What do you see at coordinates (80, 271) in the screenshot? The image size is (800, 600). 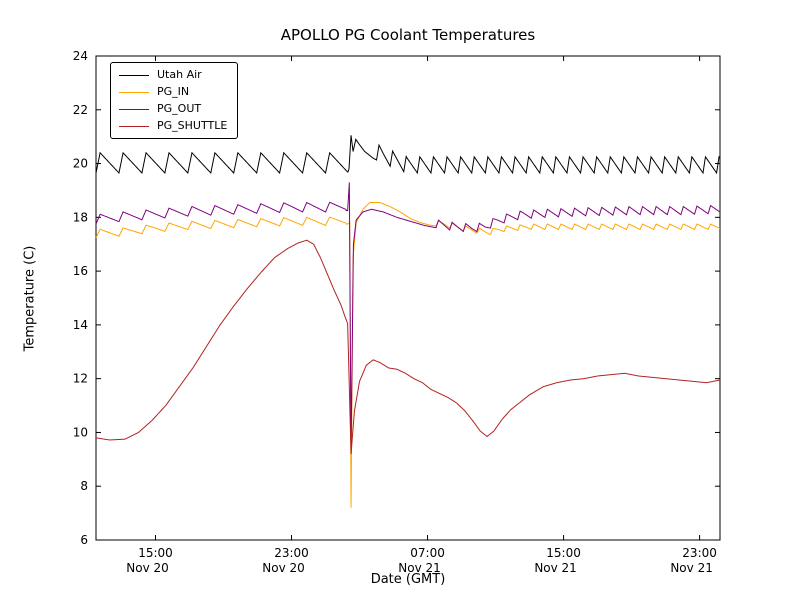 I see `y-tick-label: 16` at bounding box center [80, 271].